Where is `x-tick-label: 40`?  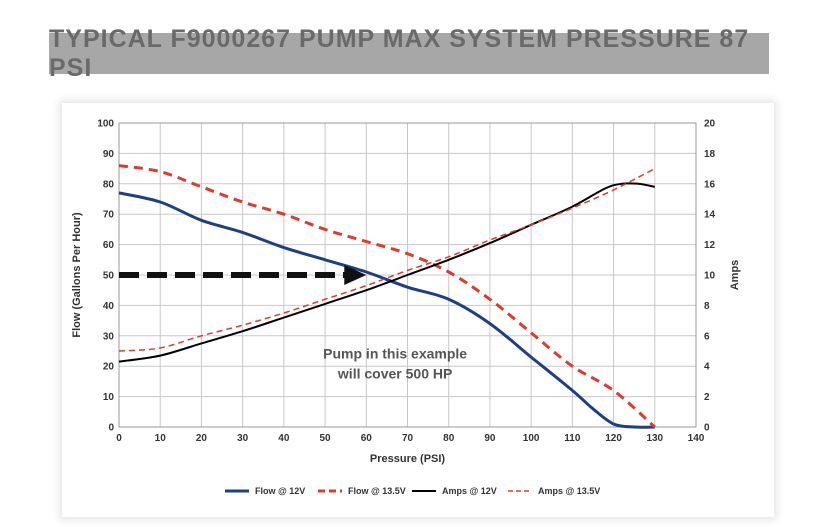
x-tick-label: 40 is located at coordinates (284, 438).